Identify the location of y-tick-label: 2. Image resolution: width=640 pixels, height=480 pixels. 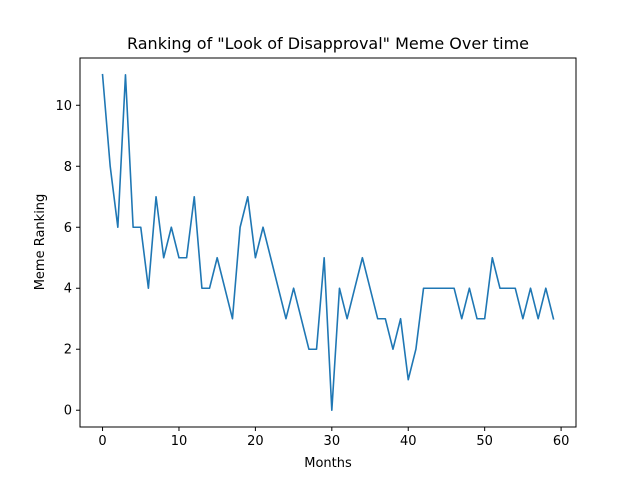
(68, 350).